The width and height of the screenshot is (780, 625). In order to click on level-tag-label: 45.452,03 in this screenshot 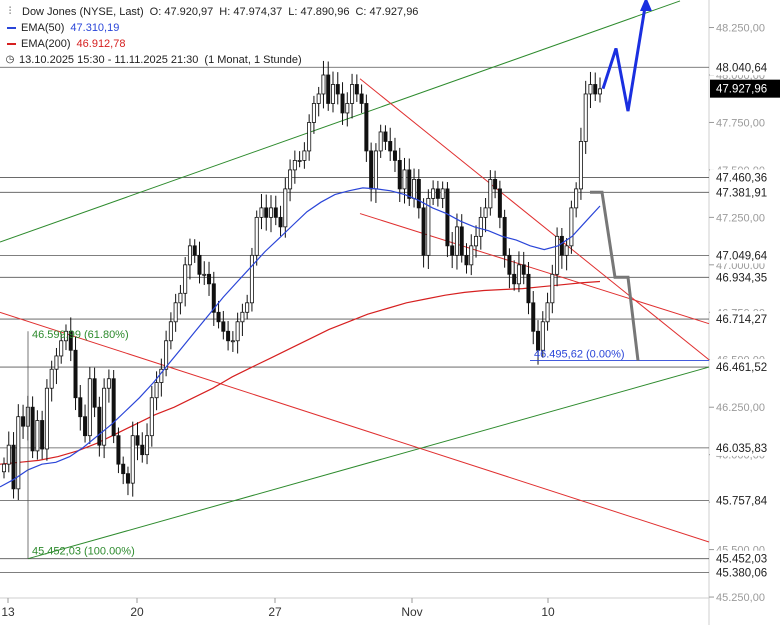, I will do `click(741, 560)`.